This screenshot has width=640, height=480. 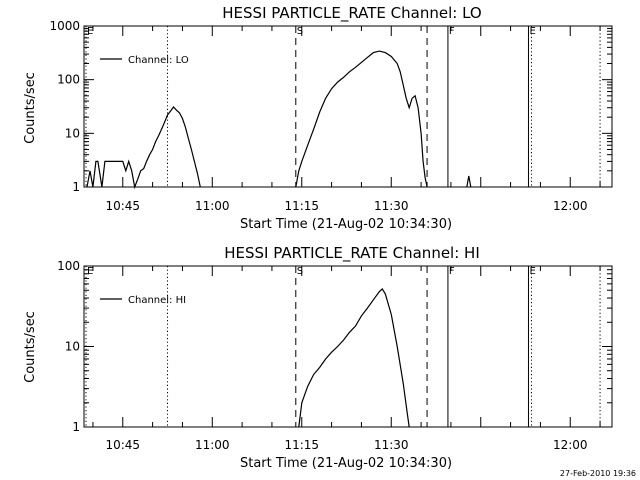 I want to click on panel-lo-xlabel: Start Time (21-Aug-02 10:34:30), so click(x=346, y=224).